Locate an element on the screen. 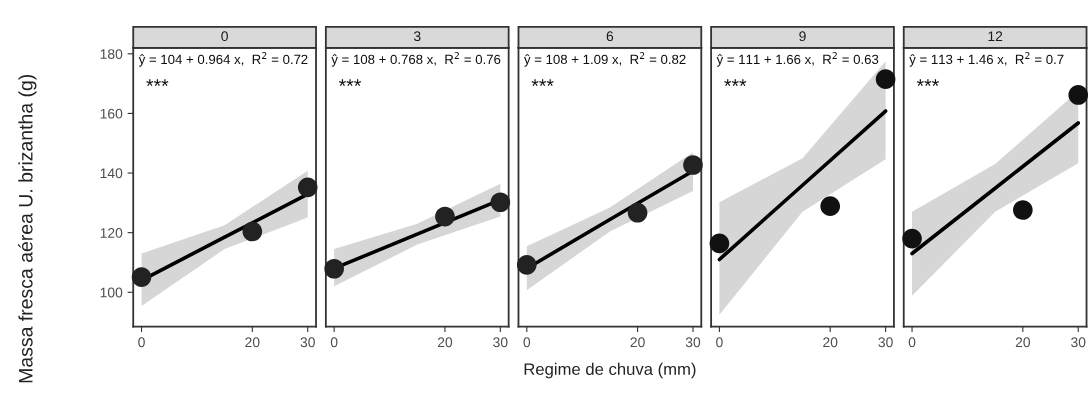  y-tick-label: 140 is located at coordinates (111, 173).